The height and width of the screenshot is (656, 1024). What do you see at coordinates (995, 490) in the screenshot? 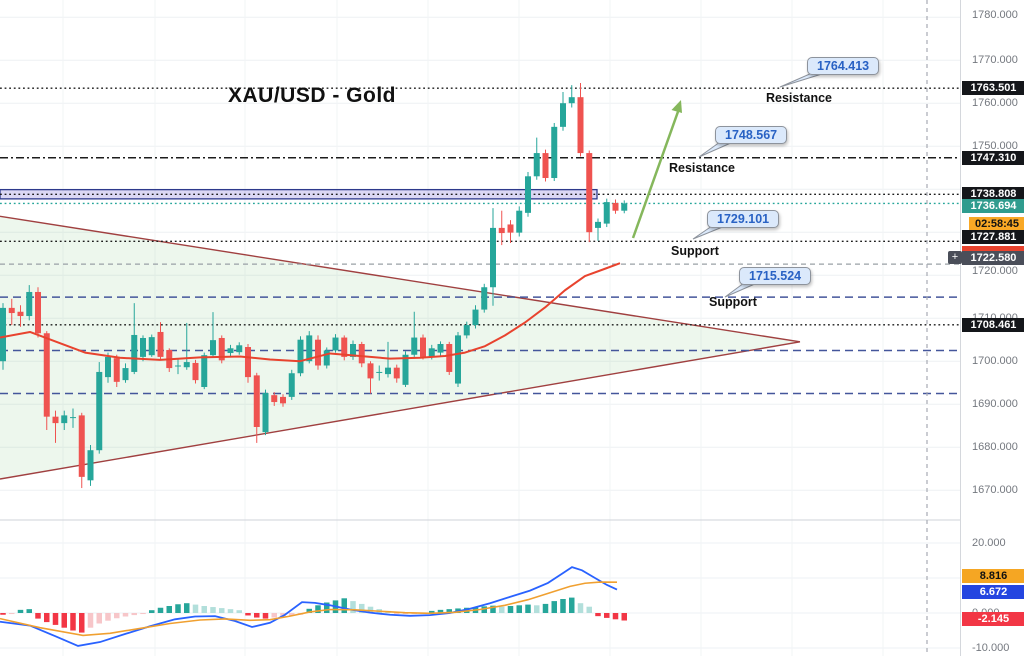
I see `axis-tick-label: 1670.000` at bounding box center [995, 490].